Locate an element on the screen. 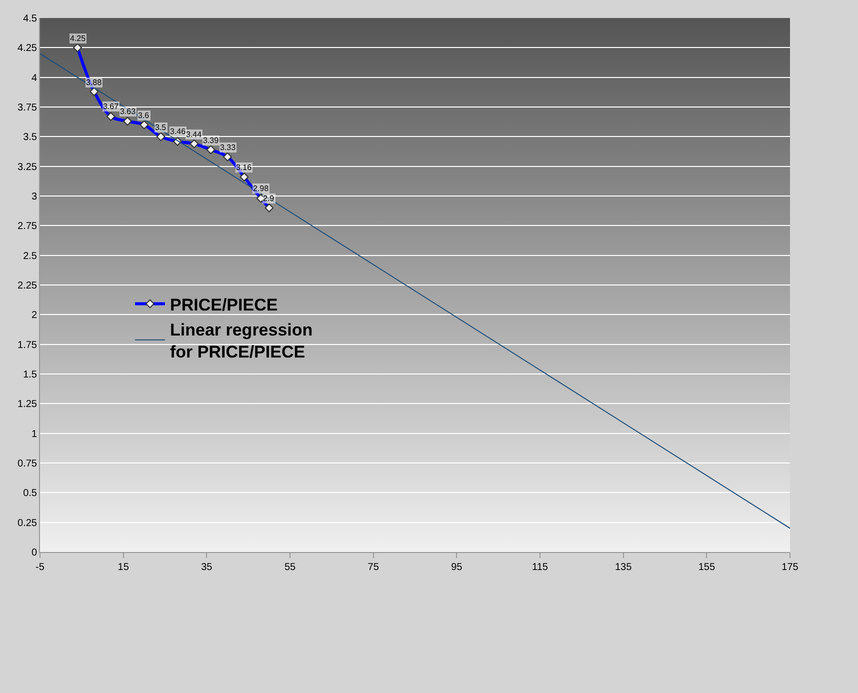 This screenshot has width=858, height=693. data-label: 3.39 is located at coordinates (211, 140).